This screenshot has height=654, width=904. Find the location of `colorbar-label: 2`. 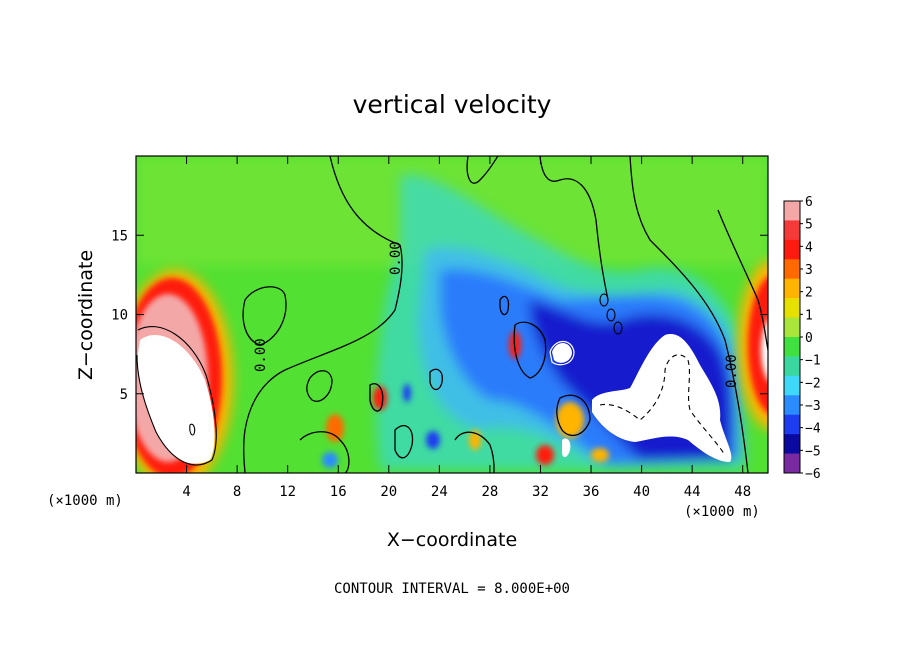

colorbar-label: 2 is located at coordinates (809, 293).